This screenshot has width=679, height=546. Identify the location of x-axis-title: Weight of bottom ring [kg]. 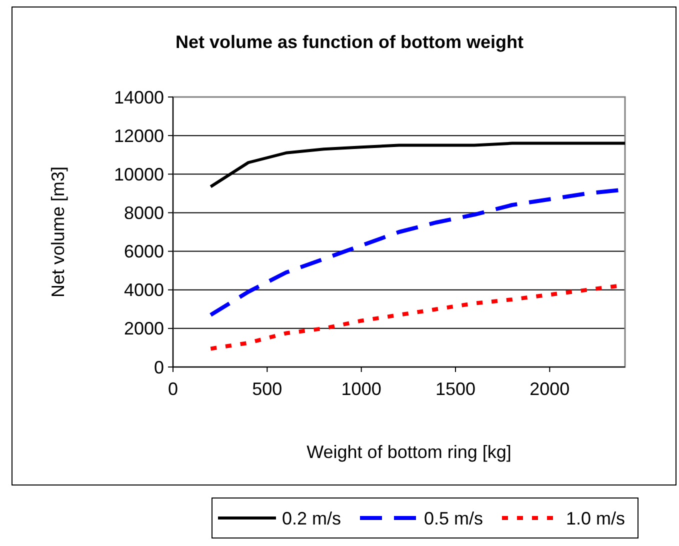
(409, 452).